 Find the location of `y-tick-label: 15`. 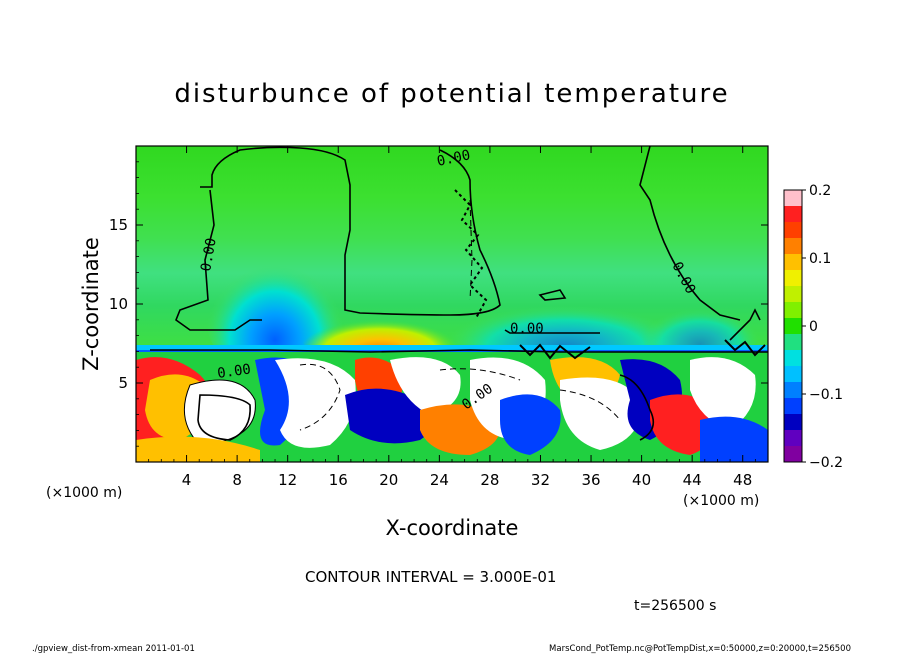

y-tick-label: 15 is located at coordinates (118, 225).